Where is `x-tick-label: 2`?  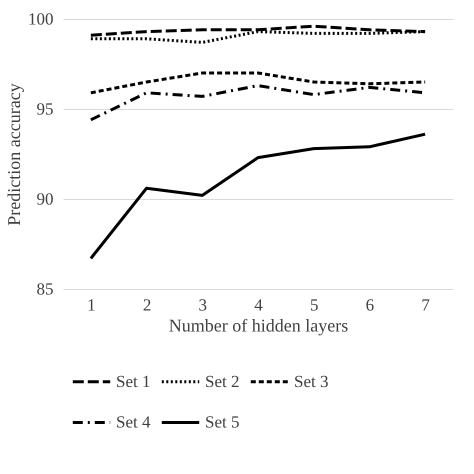
x-tick-label: 2 is located at coordinates (147, 305).